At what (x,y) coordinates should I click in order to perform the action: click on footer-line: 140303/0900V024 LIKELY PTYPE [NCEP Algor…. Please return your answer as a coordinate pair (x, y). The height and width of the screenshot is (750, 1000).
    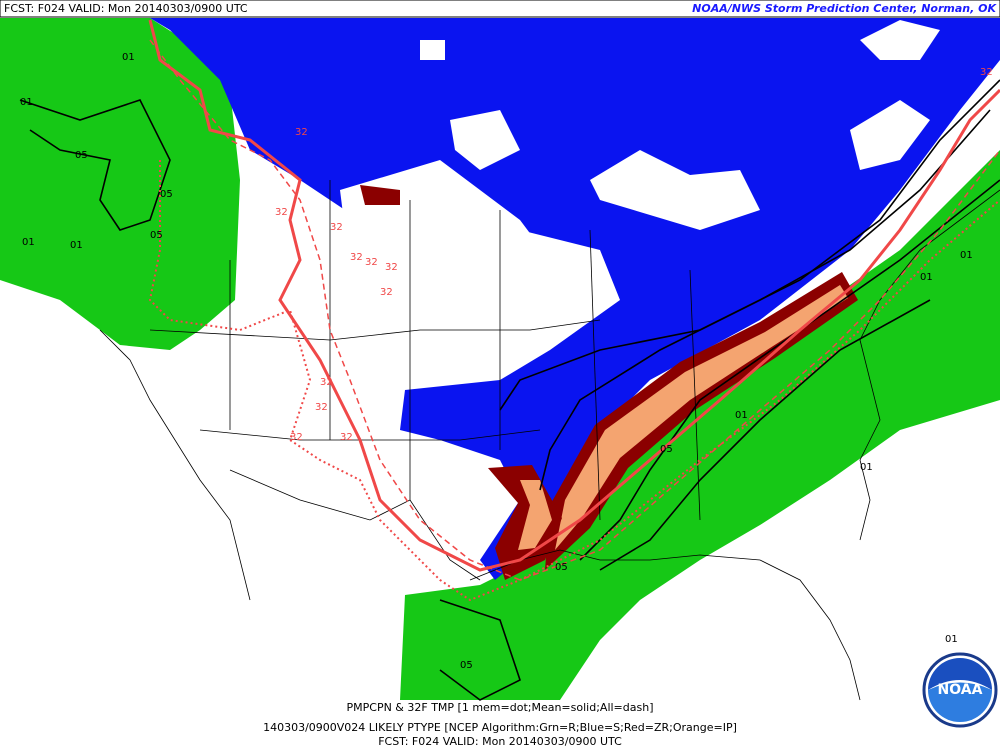
    Looking at the image, I should click on (500, 727).